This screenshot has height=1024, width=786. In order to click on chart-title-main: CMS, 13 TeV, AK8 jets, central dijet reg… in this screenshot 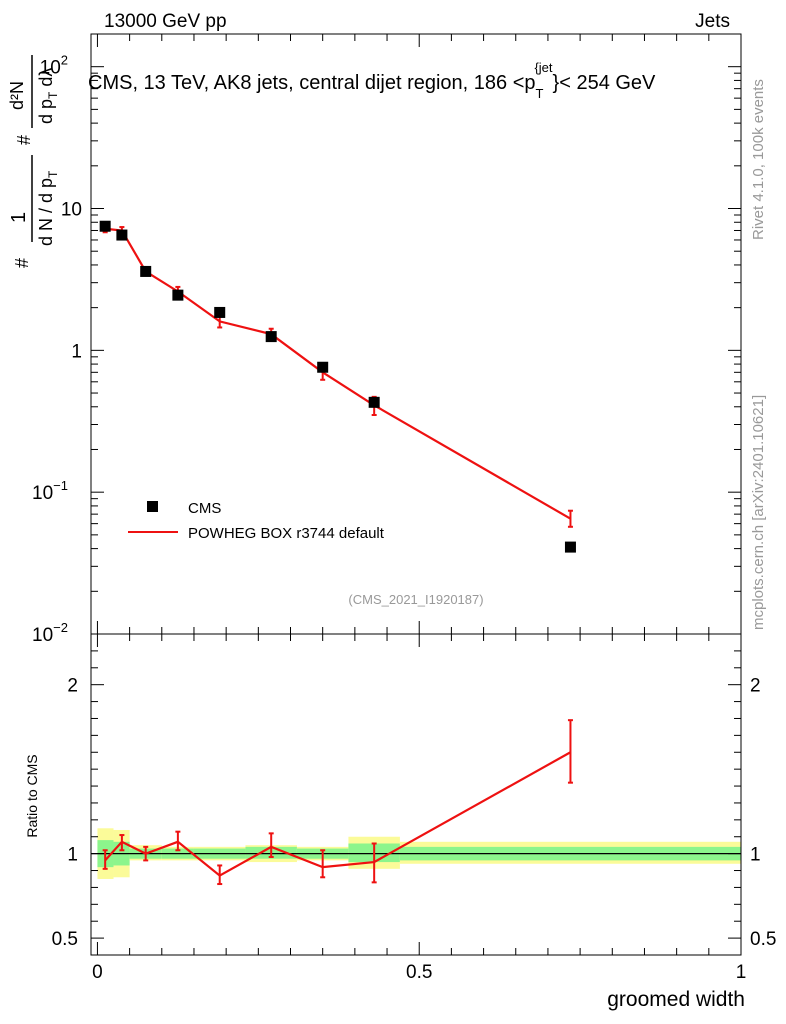, I will do `click(312, 83)`.